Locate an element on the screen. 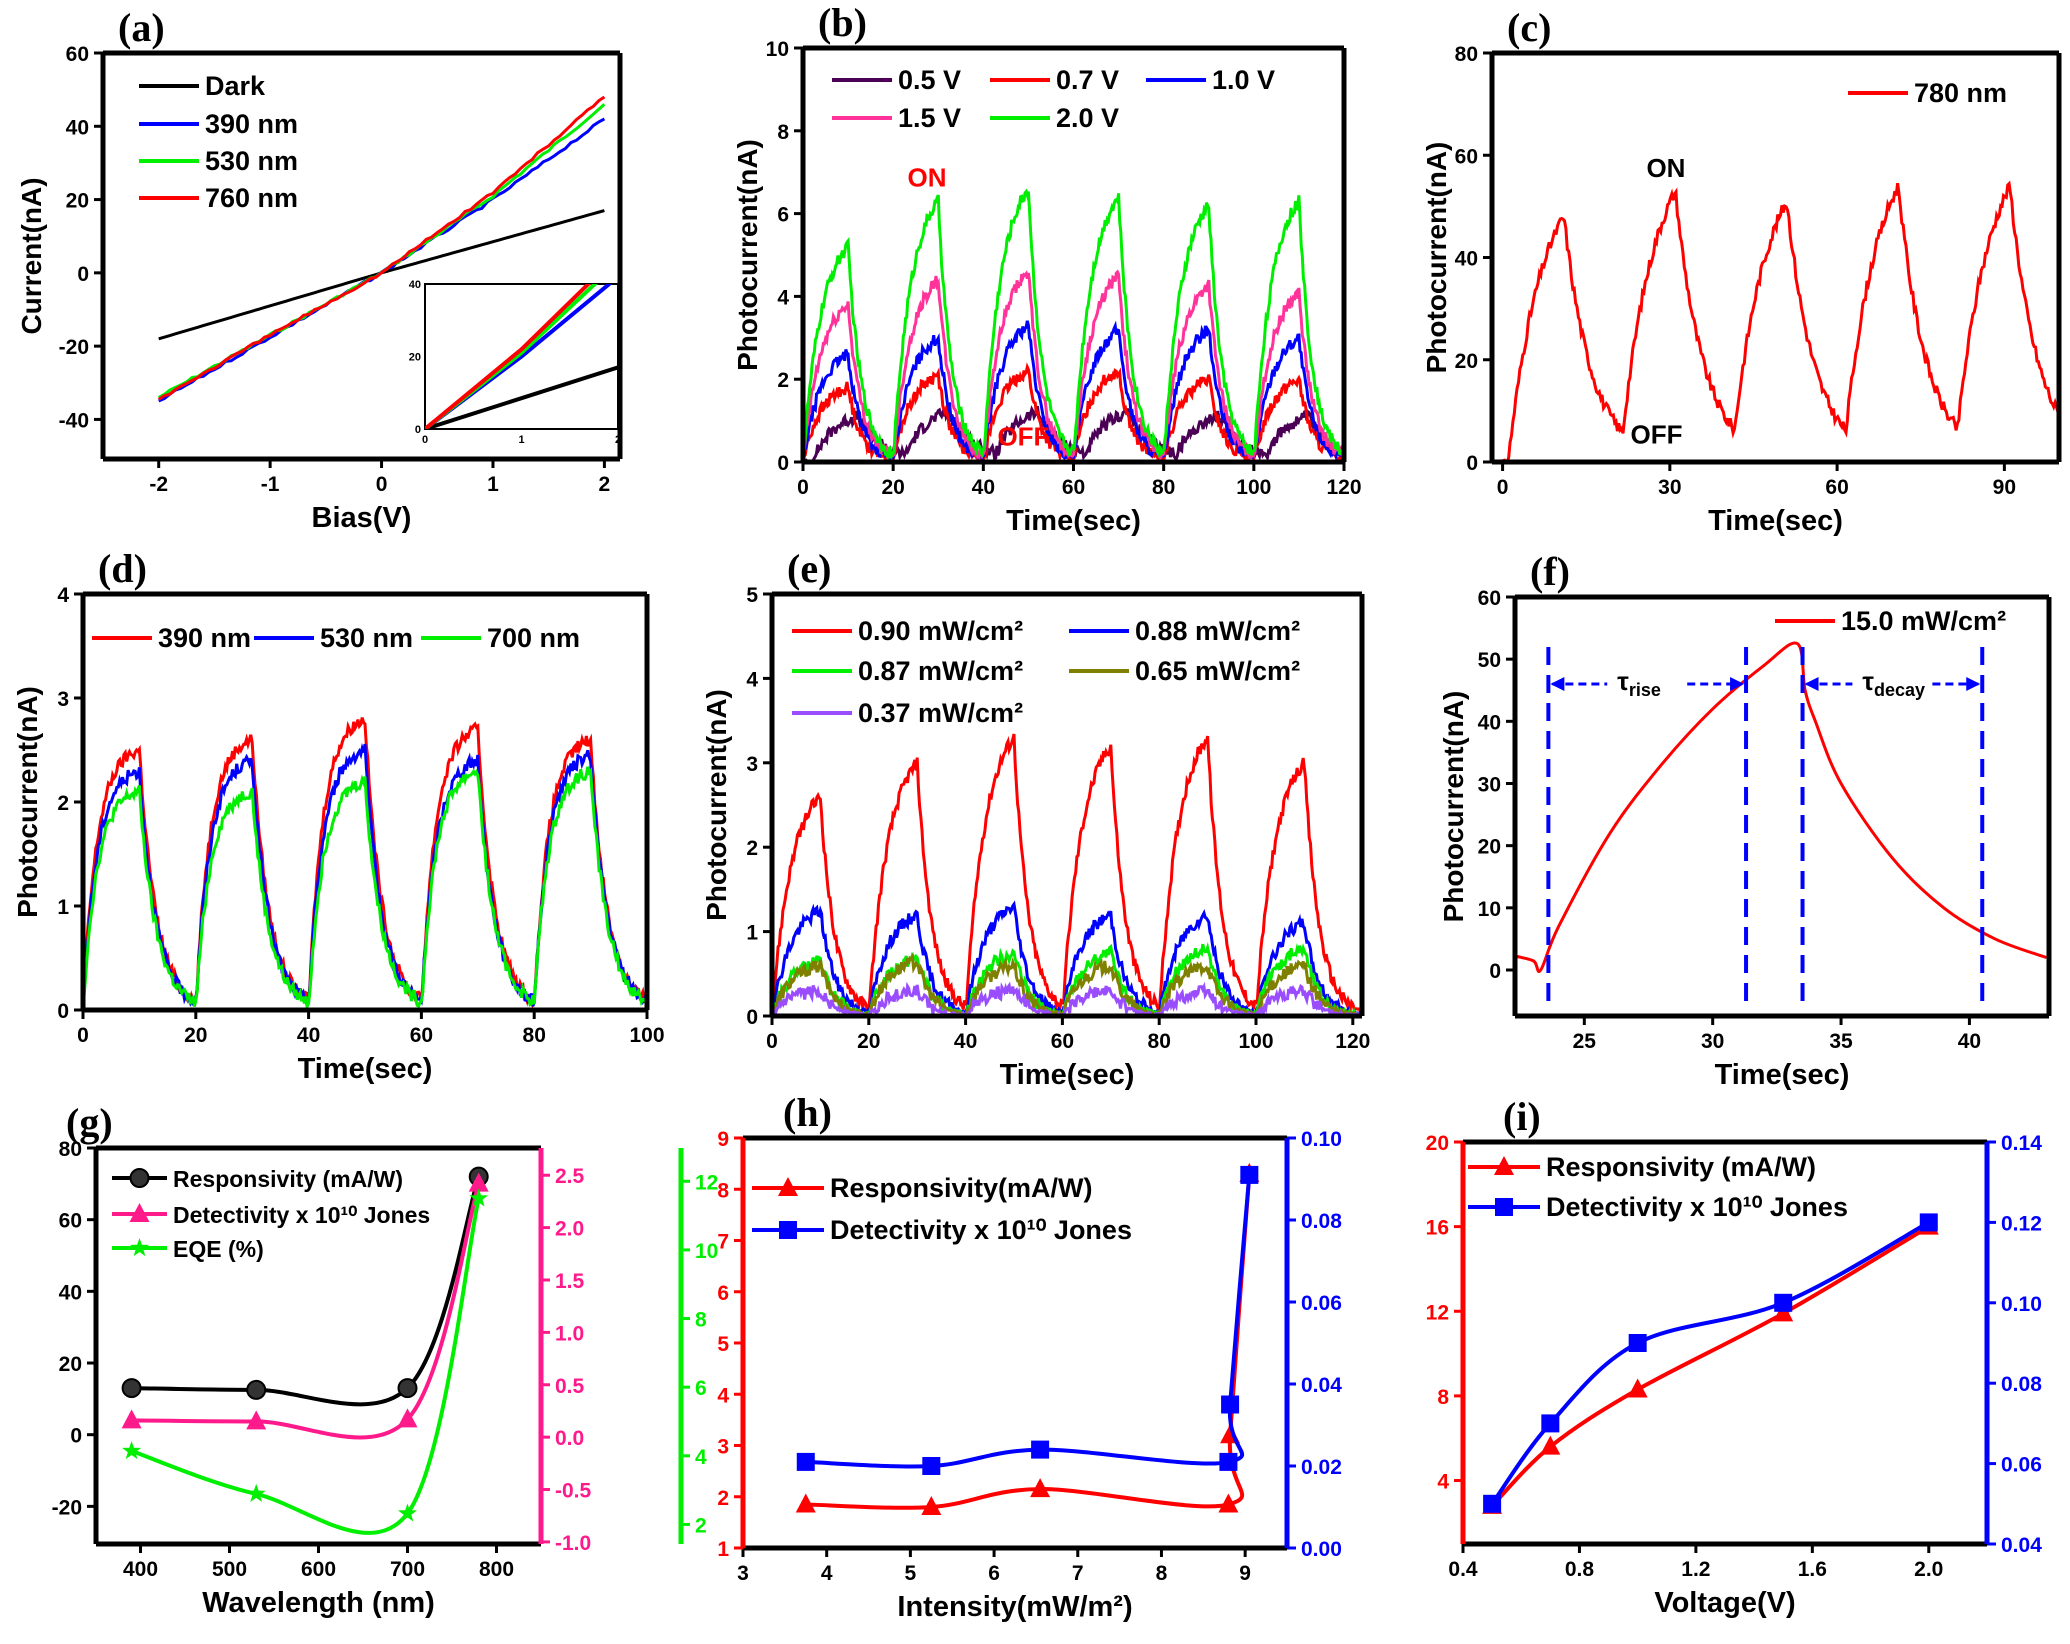 Image resolution: width=2070 pixels, height=1644 pixels. legend-item: Detectivity x 10¹⁰ Jones is located at coordinates (271, 1215).